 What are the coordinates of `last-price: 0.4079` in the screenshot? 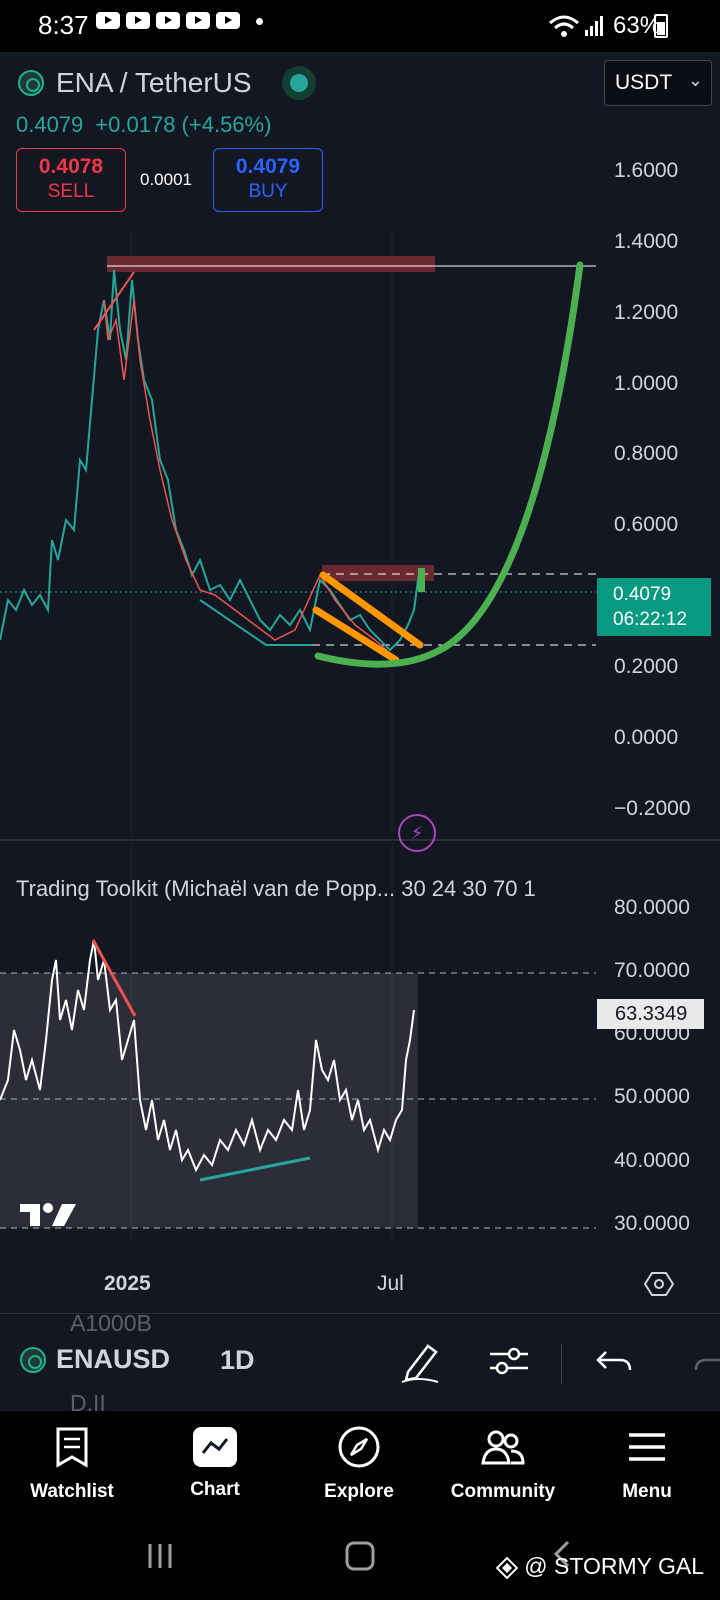 It's located at (50, 124).